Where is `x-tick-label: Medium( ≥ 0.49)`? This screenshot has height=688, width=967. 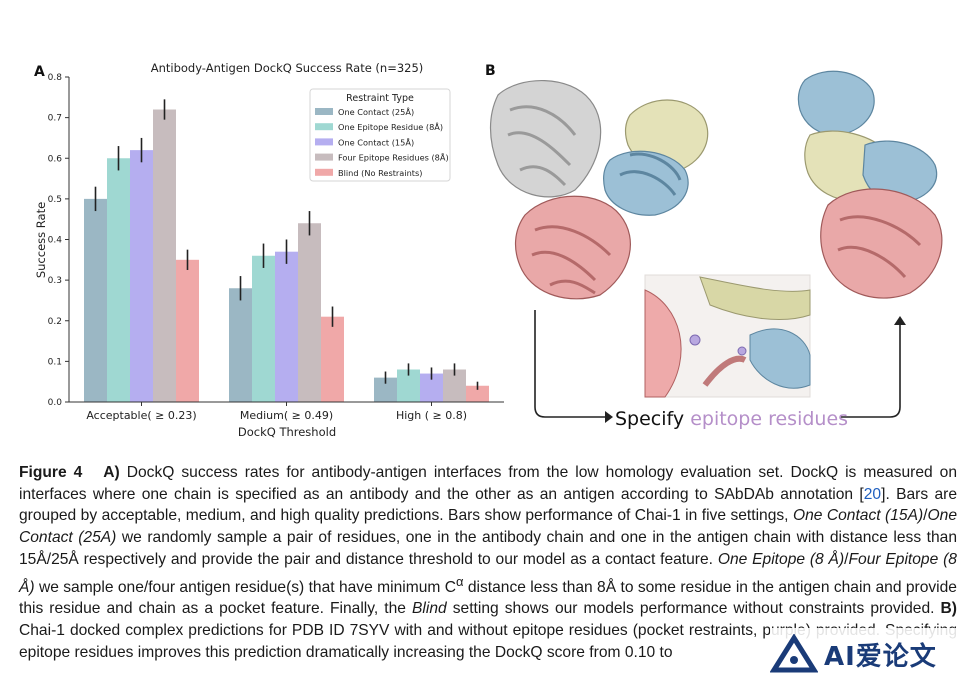 x-tick-label: Medium( ≥ 0.49) is located at coordinates (286, 415).